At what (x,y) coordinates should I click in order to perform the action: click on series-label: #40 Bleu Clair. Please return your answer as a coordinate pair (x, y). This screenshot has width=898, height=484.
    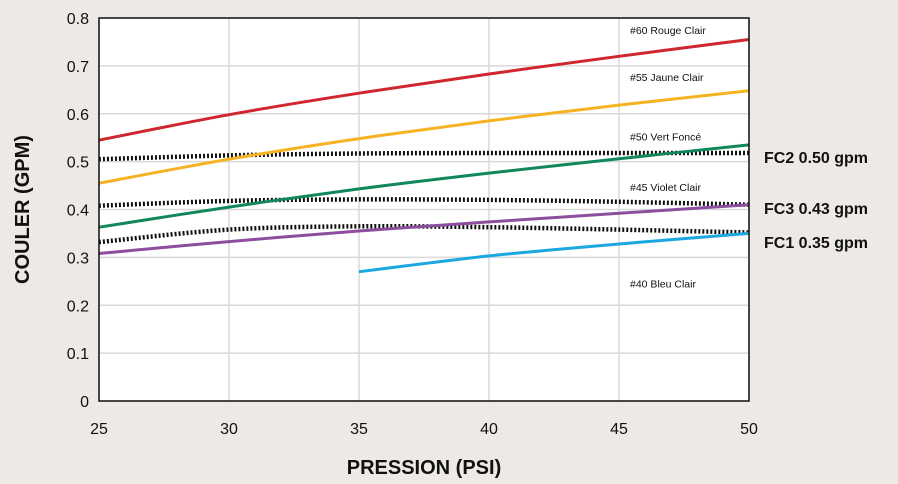
    Looking at the image, I should click on (663, 285).